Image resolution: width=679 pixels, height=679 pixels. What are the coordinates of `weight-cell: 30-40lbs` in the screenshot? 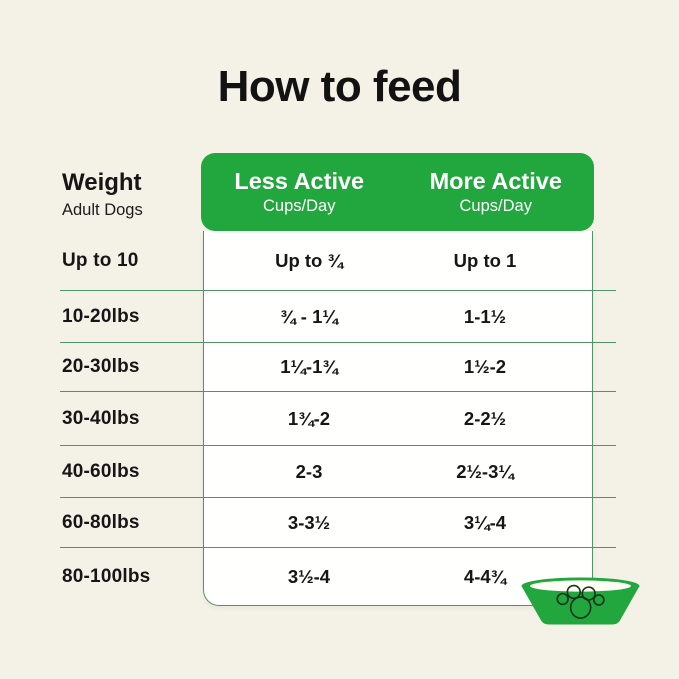 It's located at (101, 418).